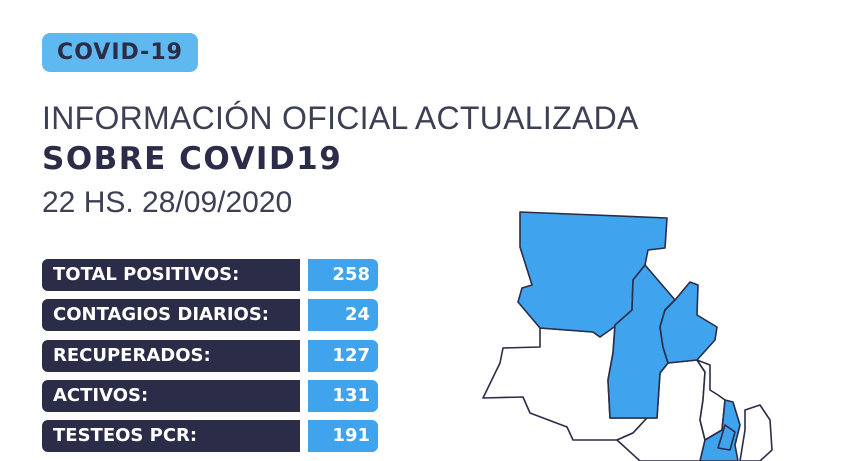  Describe the element at coordinates (343, 315) in the screenshot. I see `stat-value: 24` at that location.